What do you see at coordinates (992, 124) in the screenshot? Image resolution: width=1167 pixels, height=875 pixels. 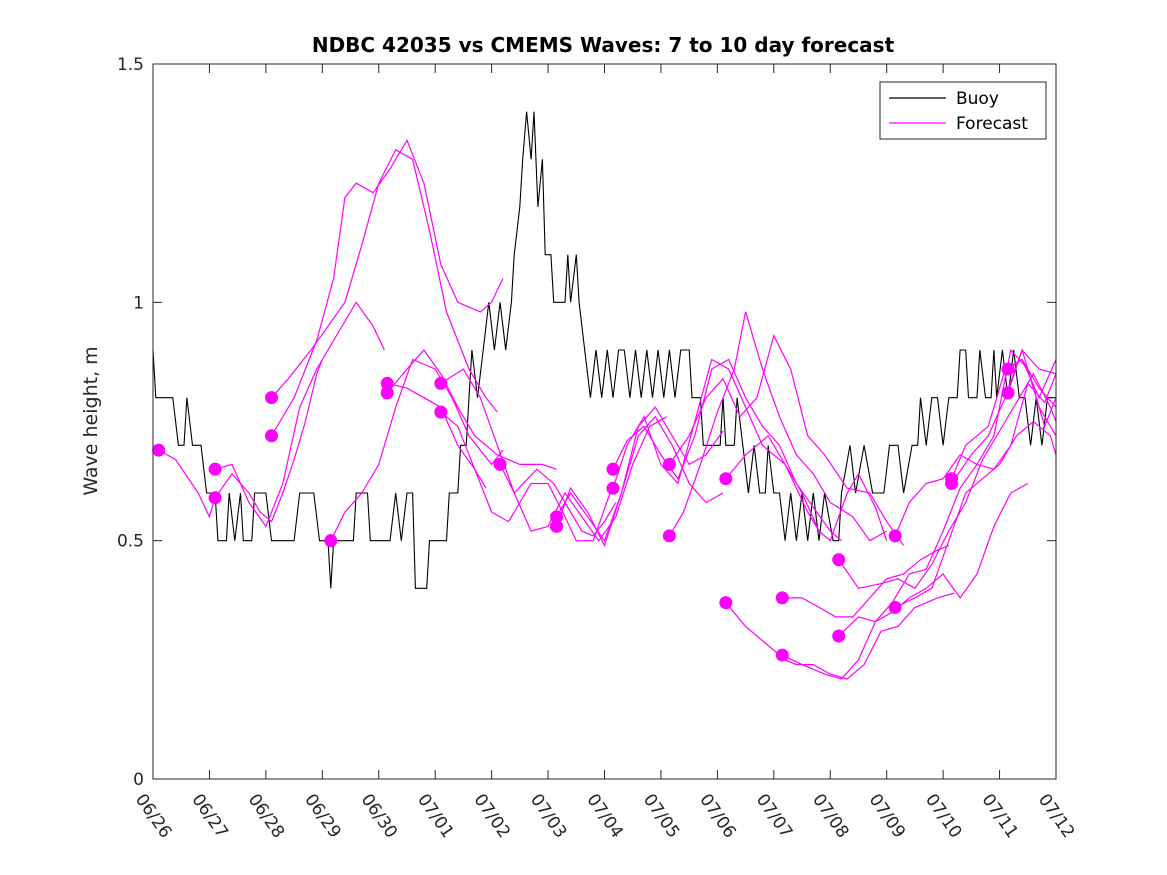 I see `legend-label: Forecast` at bounding box center [992, 124].